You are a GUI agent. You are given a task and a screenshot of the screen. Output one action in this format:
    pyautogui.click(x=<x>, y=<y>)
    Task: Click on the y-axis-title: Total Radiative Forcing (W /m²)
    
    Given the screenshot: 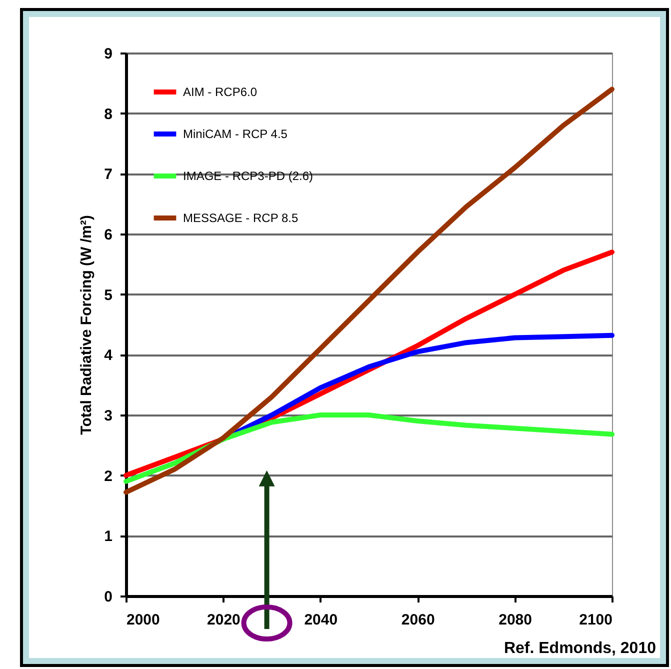 What is the action you would take?
    pyautogui.click(x=87, y=325)
    